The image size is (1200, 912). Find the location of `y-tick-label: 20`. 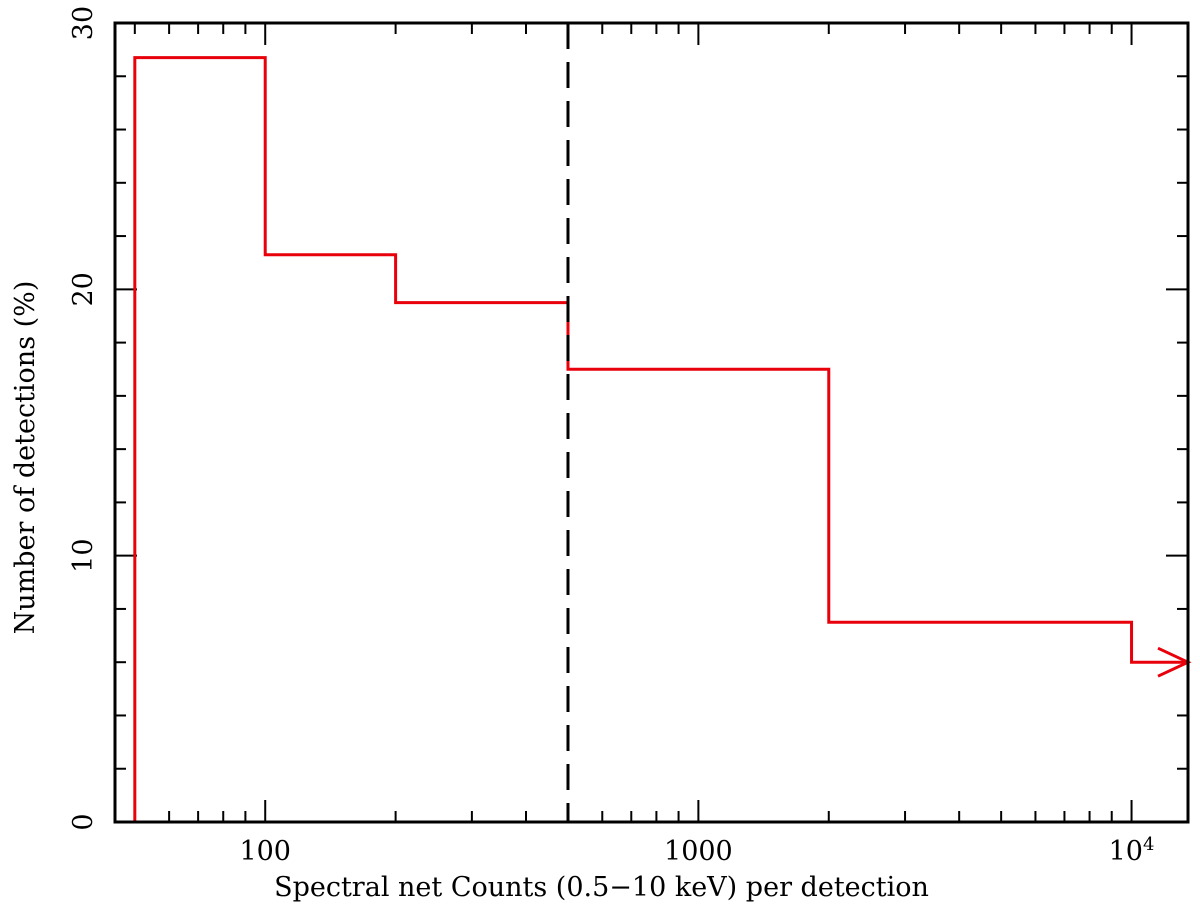

y-tick-label: 20 is located at coordinates (83, 289).